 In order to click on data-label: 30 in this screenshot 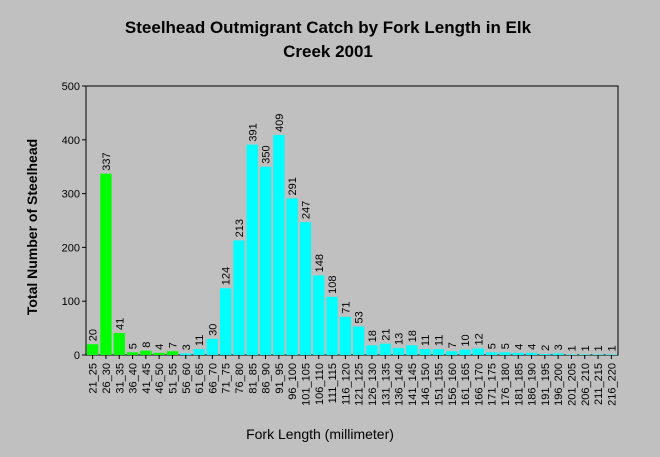, I will do `click(213, 330)`.